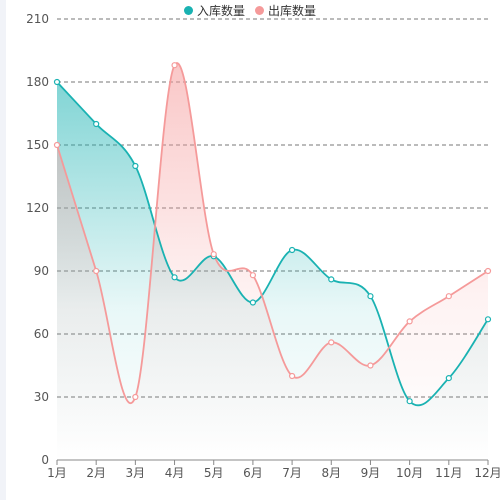 The image size is (500, 500). Describe the element at coordinates (37, 145) in the screenshot. I see `y-tick-label: 150` at that location.